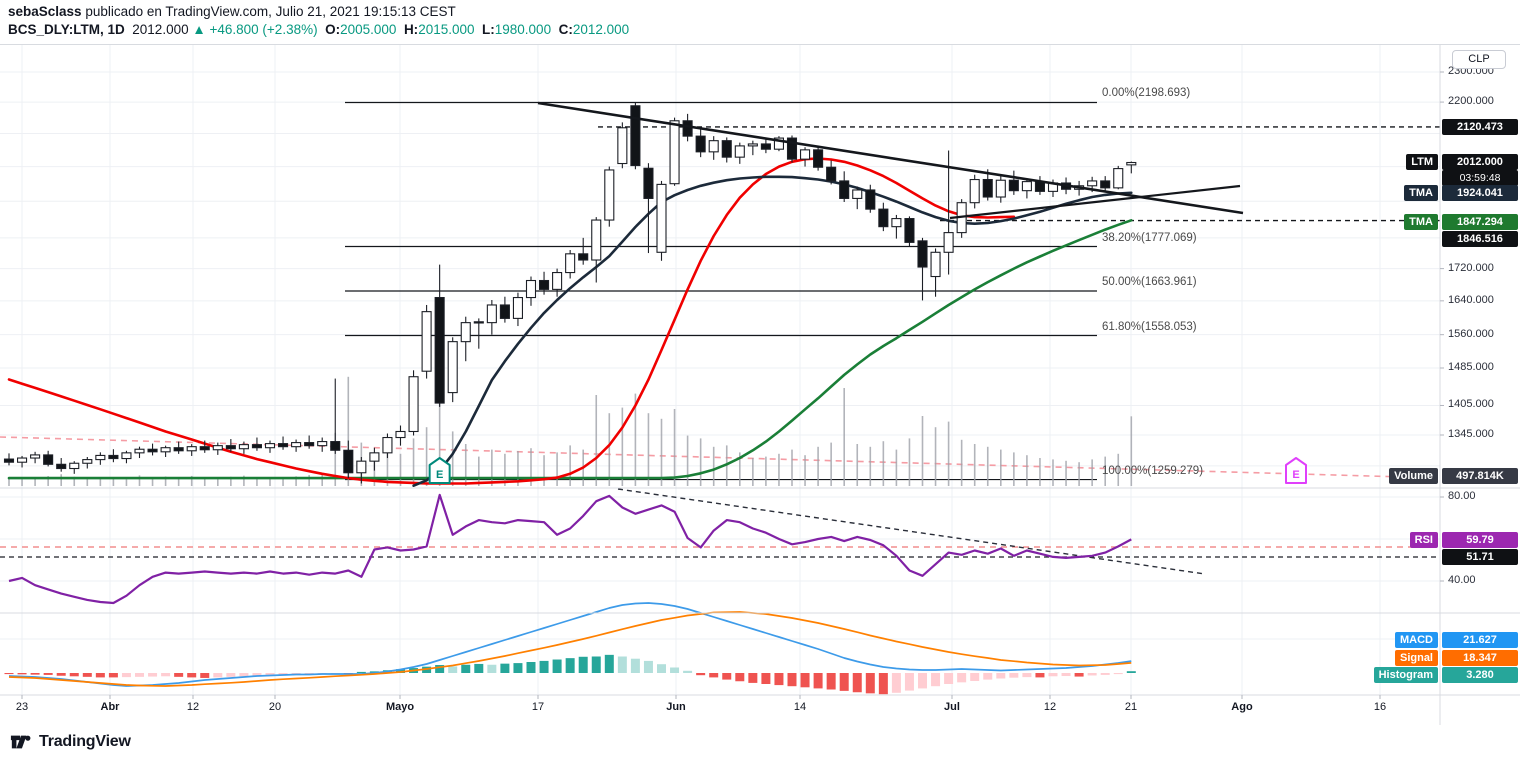 This screenshot has height=760, width=1520. What do you see at coordinates (1462, 496) in the screenshot?
I see `axis-price-tick: 80.00` at bounding box center [1462, 496].